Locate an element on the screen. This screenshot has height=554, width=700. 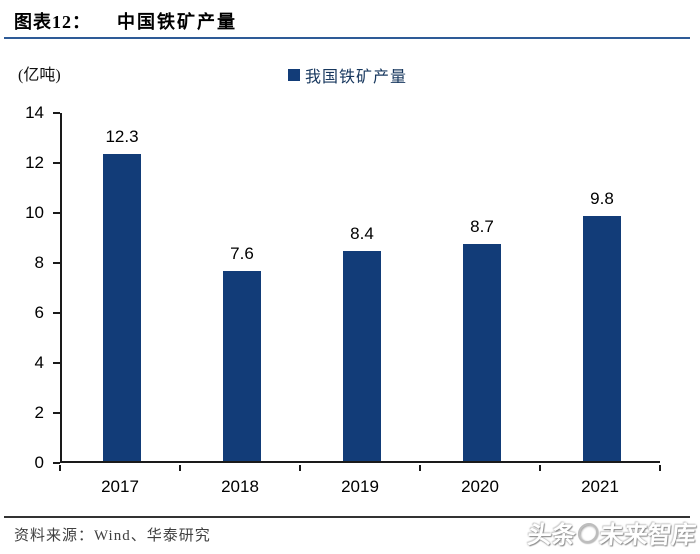
y-tick-label: 0 is located at coordinates (39, 462).